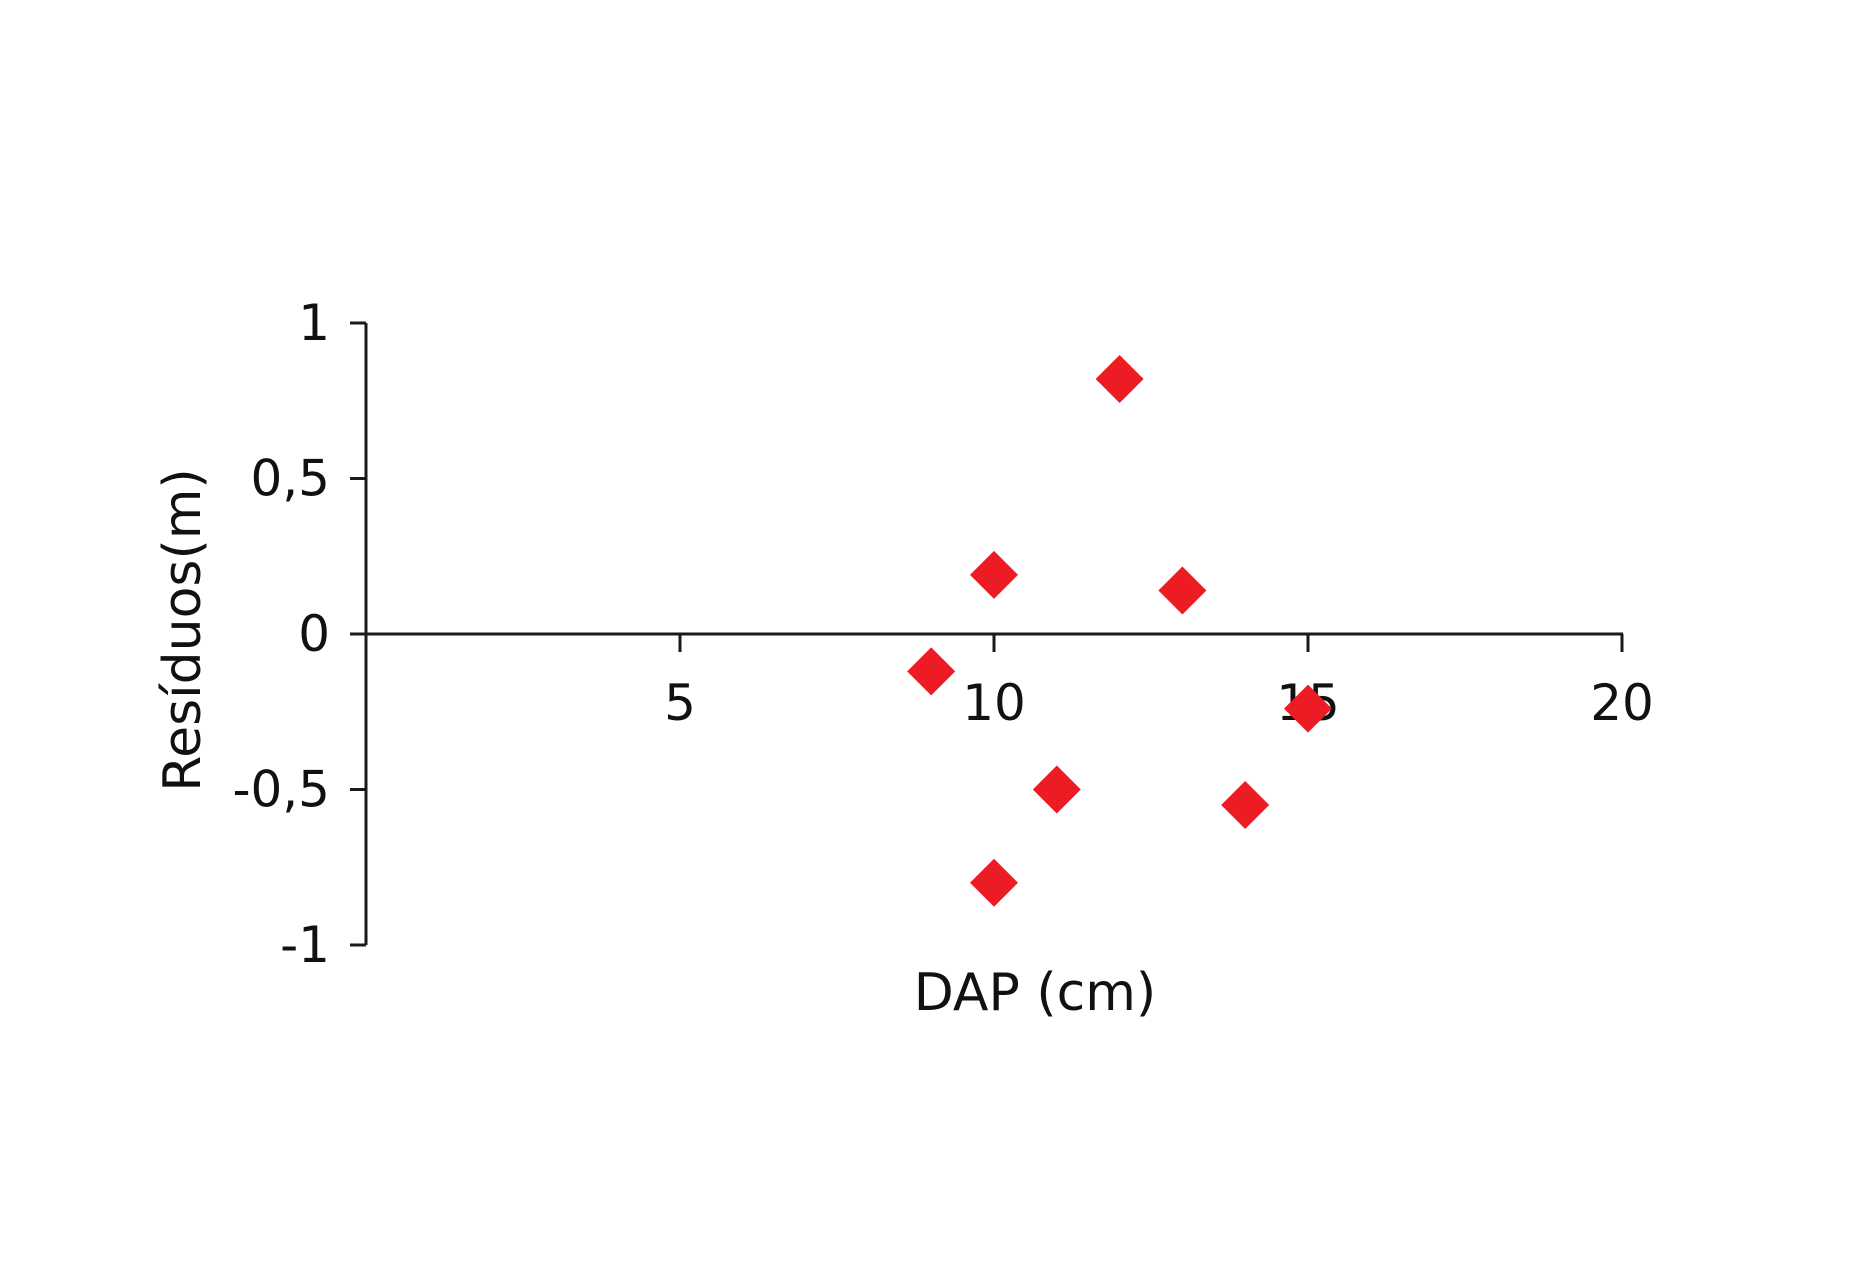 The width and height of the screenshot is (1865, 1283). I want to click on y-tick-label: 1, so click(314, 323).